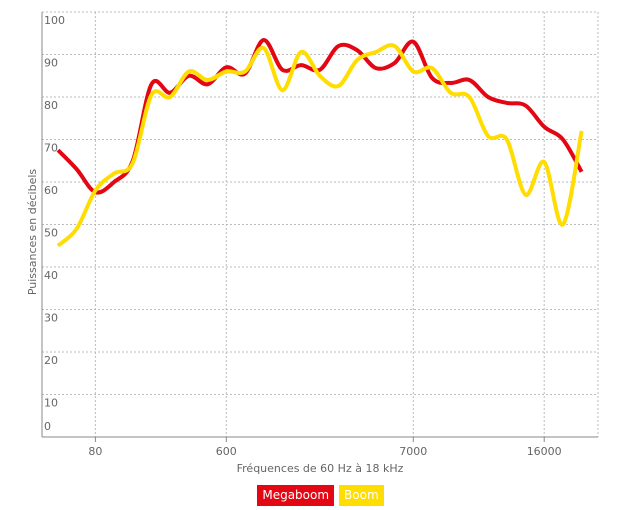 The width and height of the screenshot is (641, 510). Describe the element at coordinates (544, 451) in the screenshot. I see `x-tick-label: 16000` at that location.